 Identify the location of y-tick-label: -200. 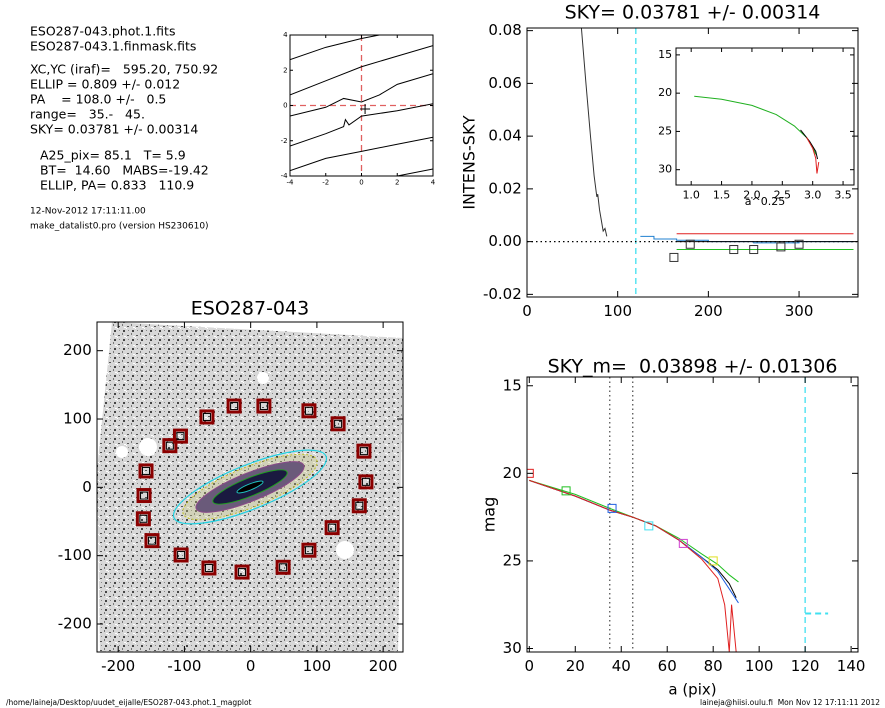
(75, 623).